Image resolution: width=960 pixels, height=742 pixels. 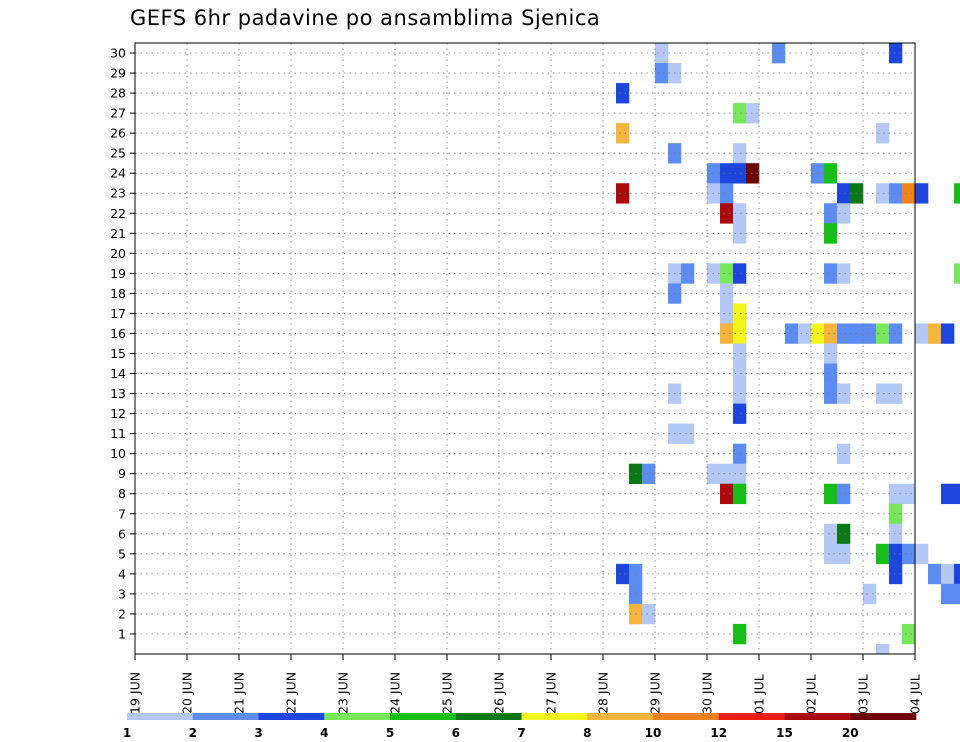 What do you see at coordinates (122, 533) in the screenshot?
I see `y-tick-label: 6` at bounding box center [122, 533].